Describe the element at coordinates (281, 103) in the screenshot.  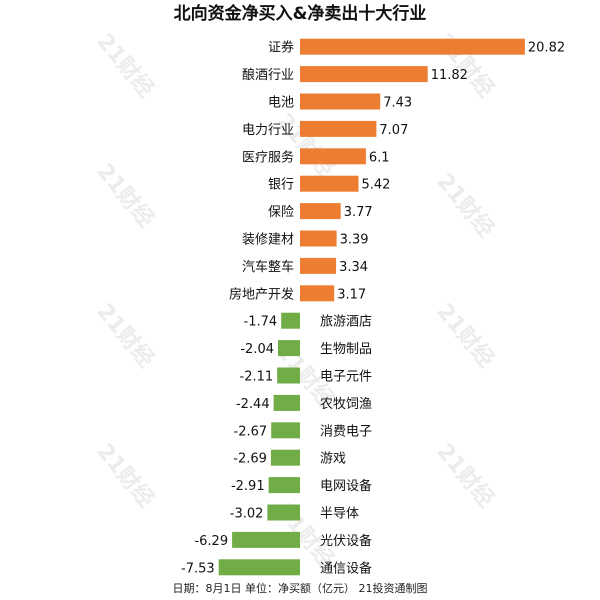
I see `category-label: 电池` at that location.